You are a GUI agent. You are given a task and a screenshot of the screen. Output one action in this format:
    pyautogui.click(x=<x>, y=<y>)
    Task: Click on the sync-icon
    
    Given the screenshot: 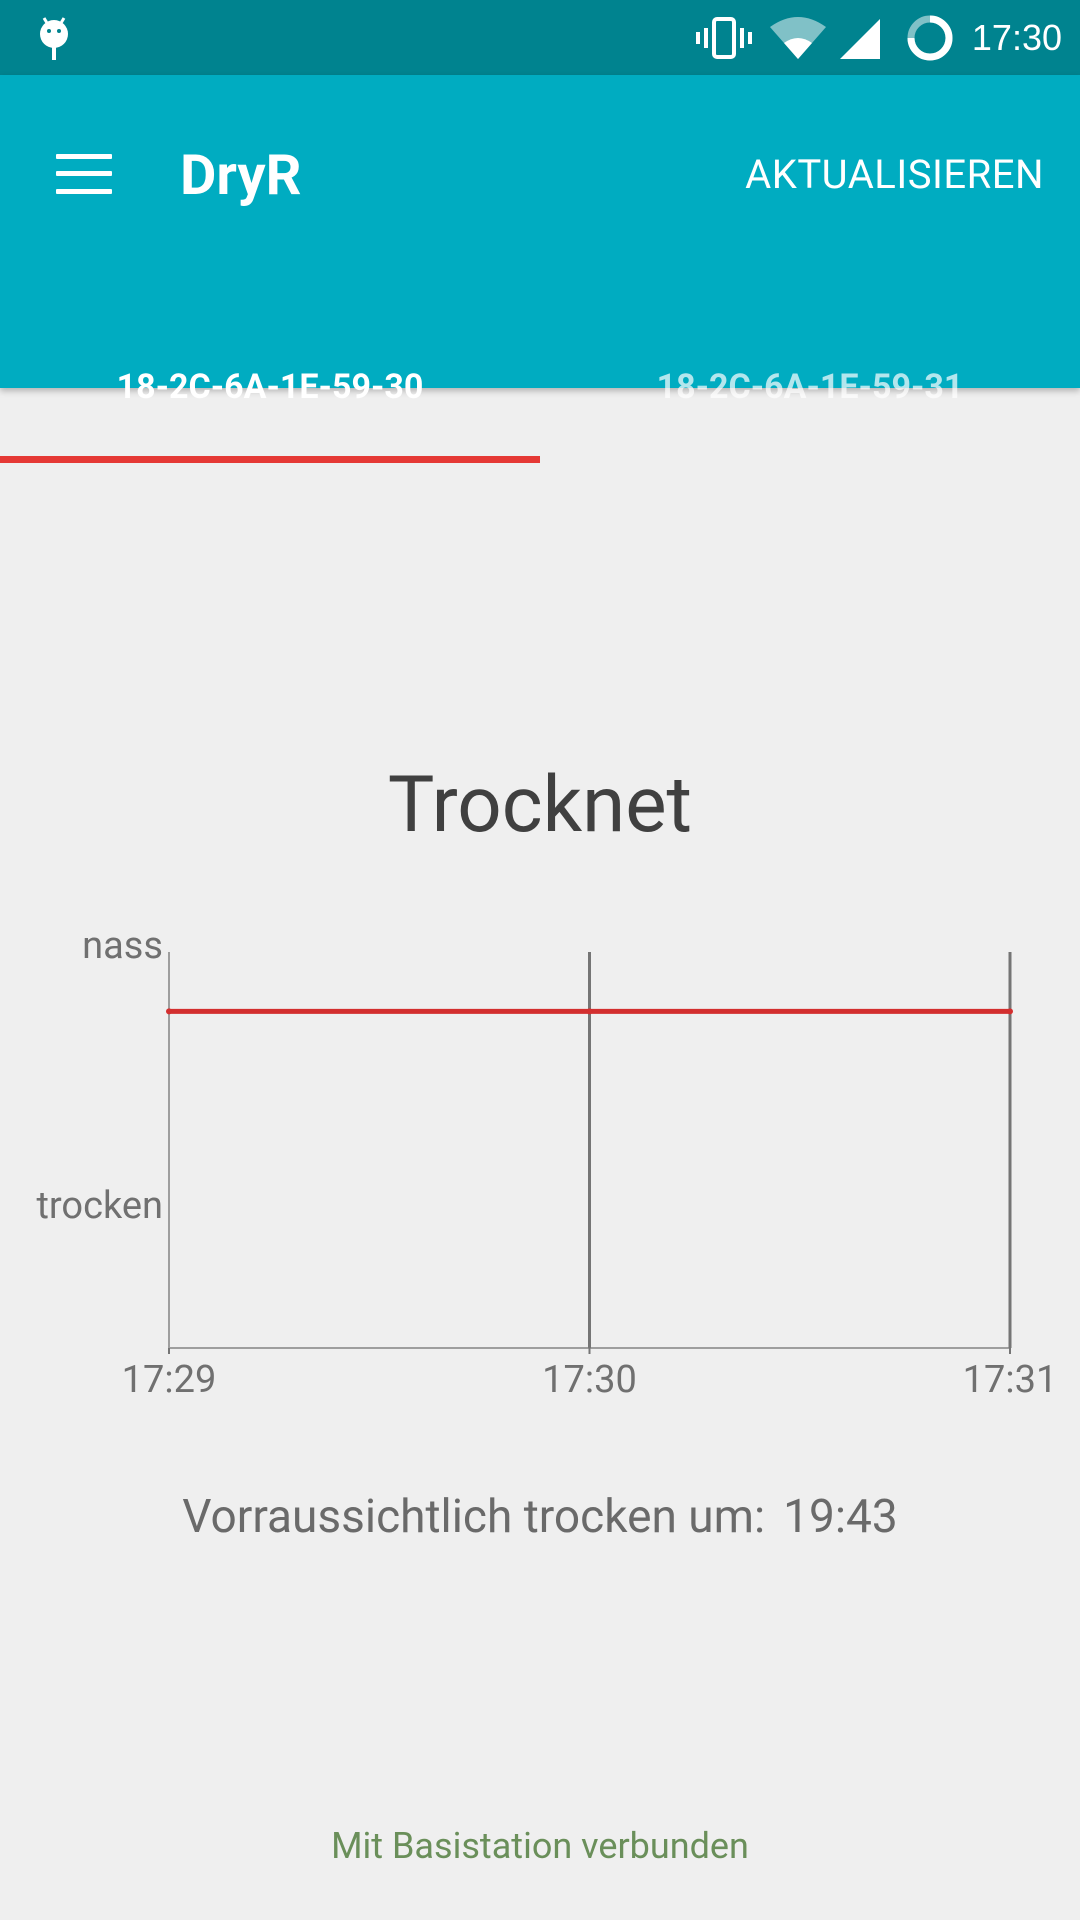 What is the action you would take?
    pyautogui.click(x=930, y=37)
    